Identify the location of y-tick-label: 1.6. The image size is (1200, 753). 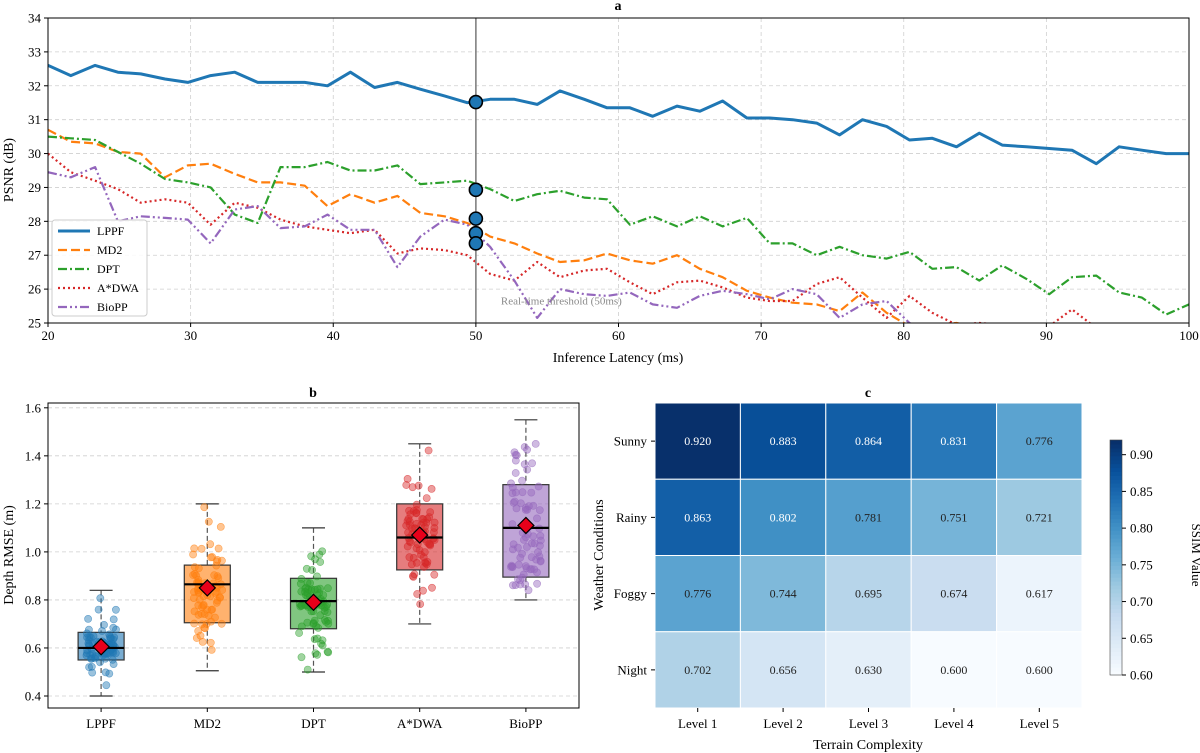
(33, 407).